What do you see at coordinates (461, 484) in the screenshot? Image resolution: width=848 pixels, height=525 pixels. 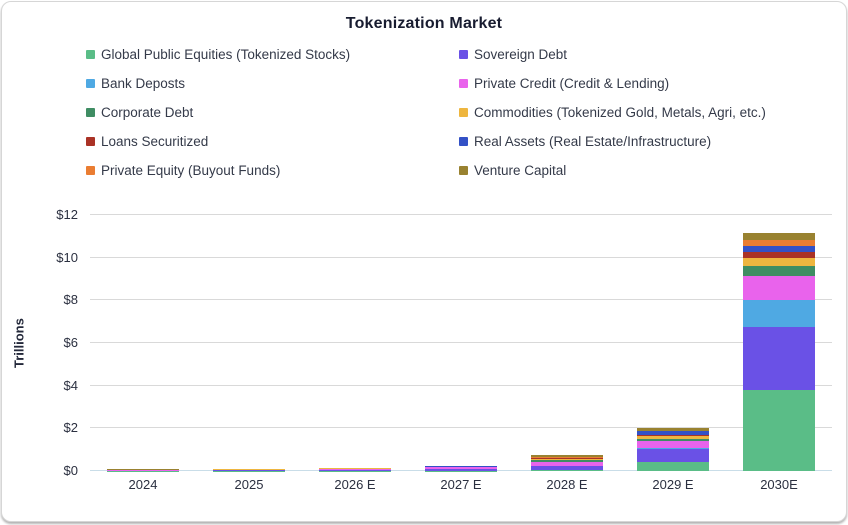 I see `x-axis-label: 2027 E` at bounding box center [461, 484].